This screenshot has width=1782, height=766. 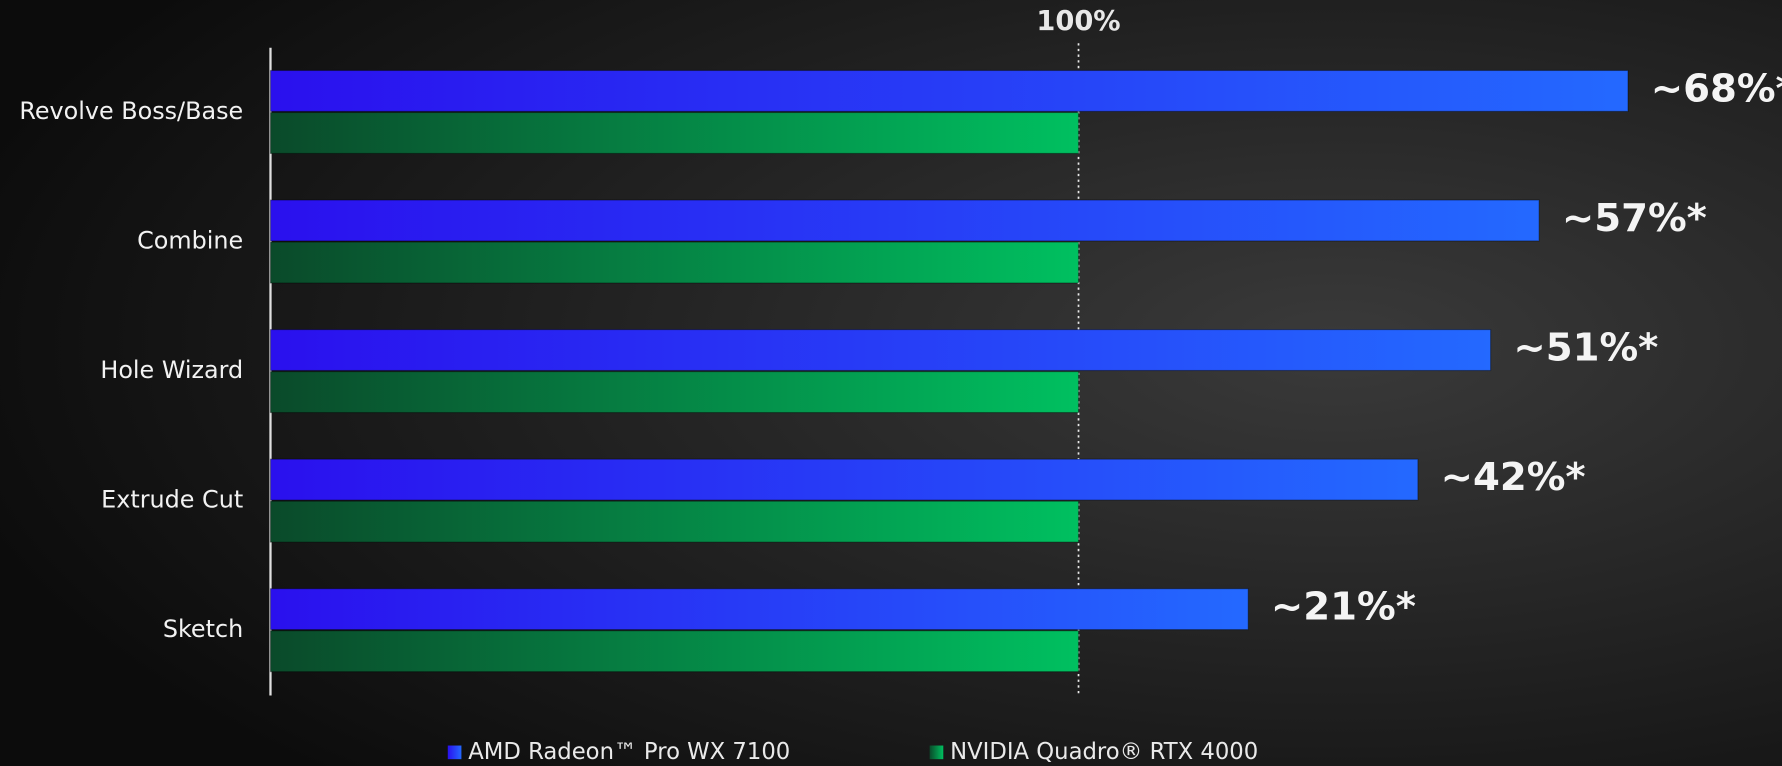 I want to click on value-annotation: ~42%*, so click(x=1513, y=477).